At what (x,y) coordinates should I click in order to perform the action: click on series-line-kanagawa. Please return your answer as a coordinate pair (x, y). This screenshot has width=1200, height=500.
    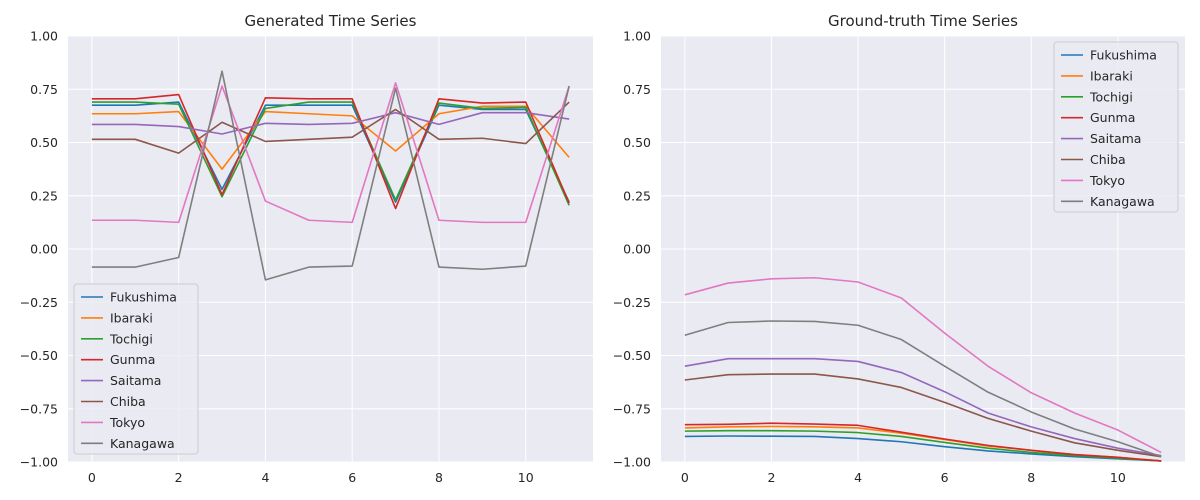
    Looking at the image, I should click on (923, 389).